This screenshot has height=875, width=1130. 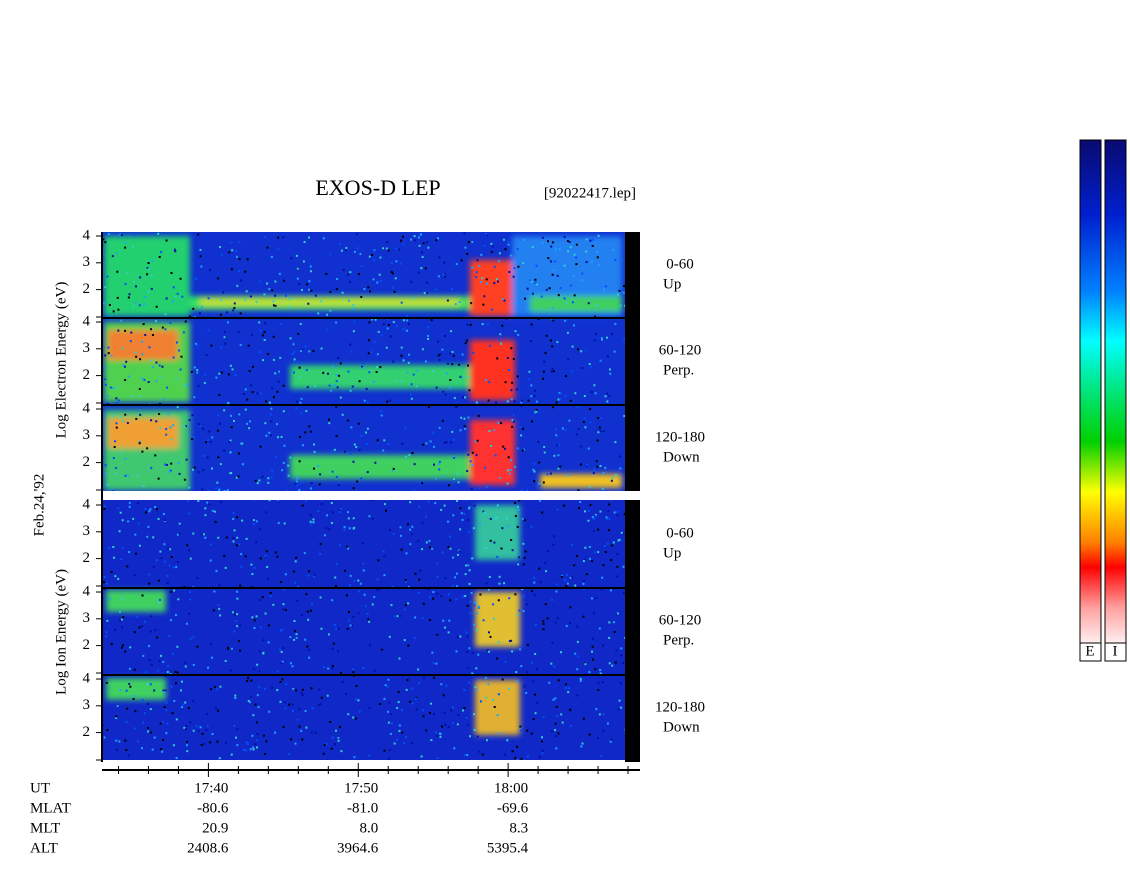 What do you see at coordinates (680, 620) in the screenshot?
I see `panel-angle: 60-120` at bounding box center [680, 620].